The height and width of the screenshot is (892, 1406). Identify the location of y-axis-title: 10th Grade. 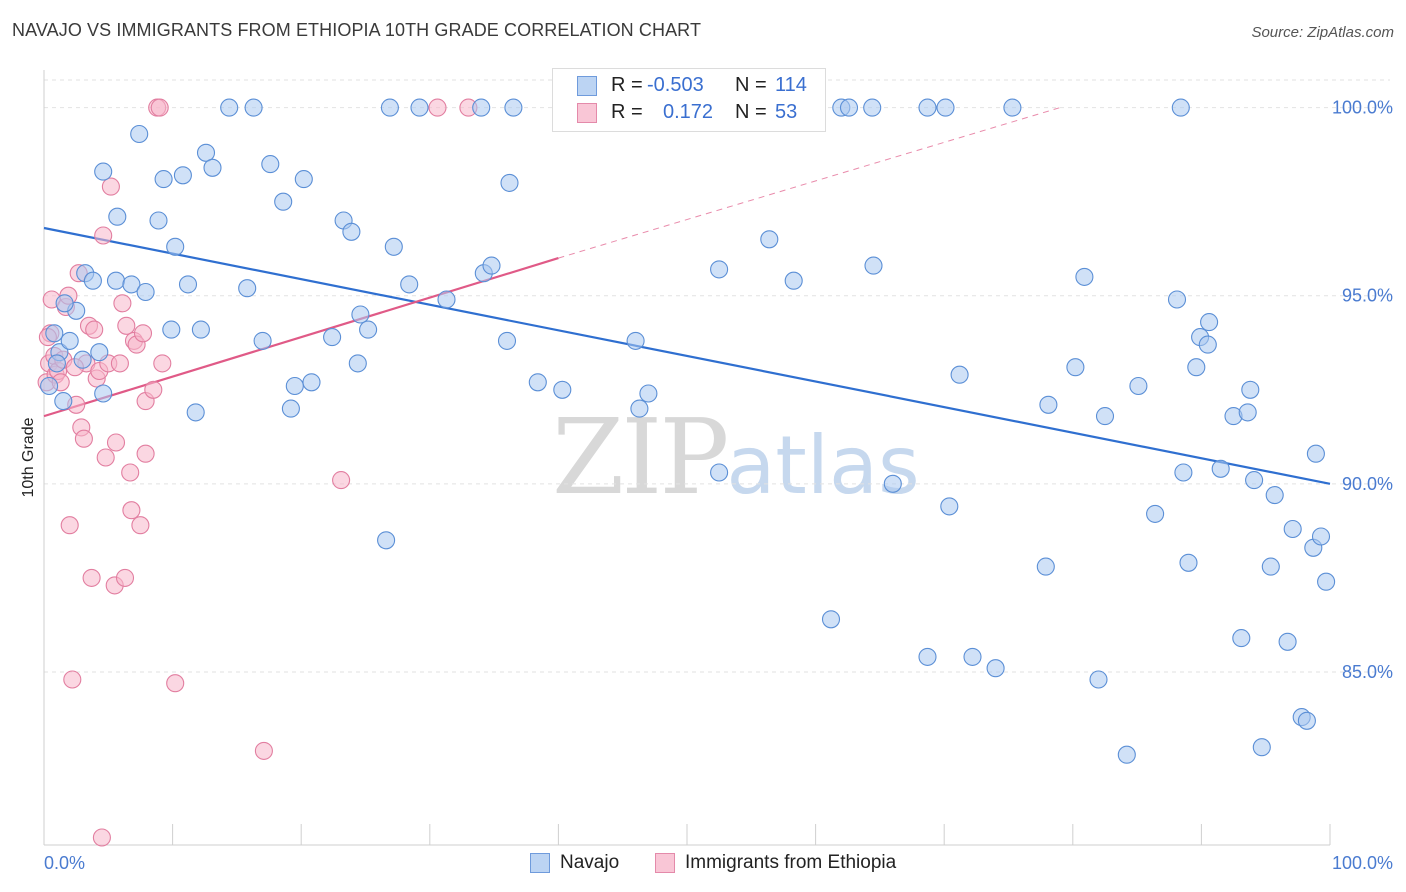
(28, 457).